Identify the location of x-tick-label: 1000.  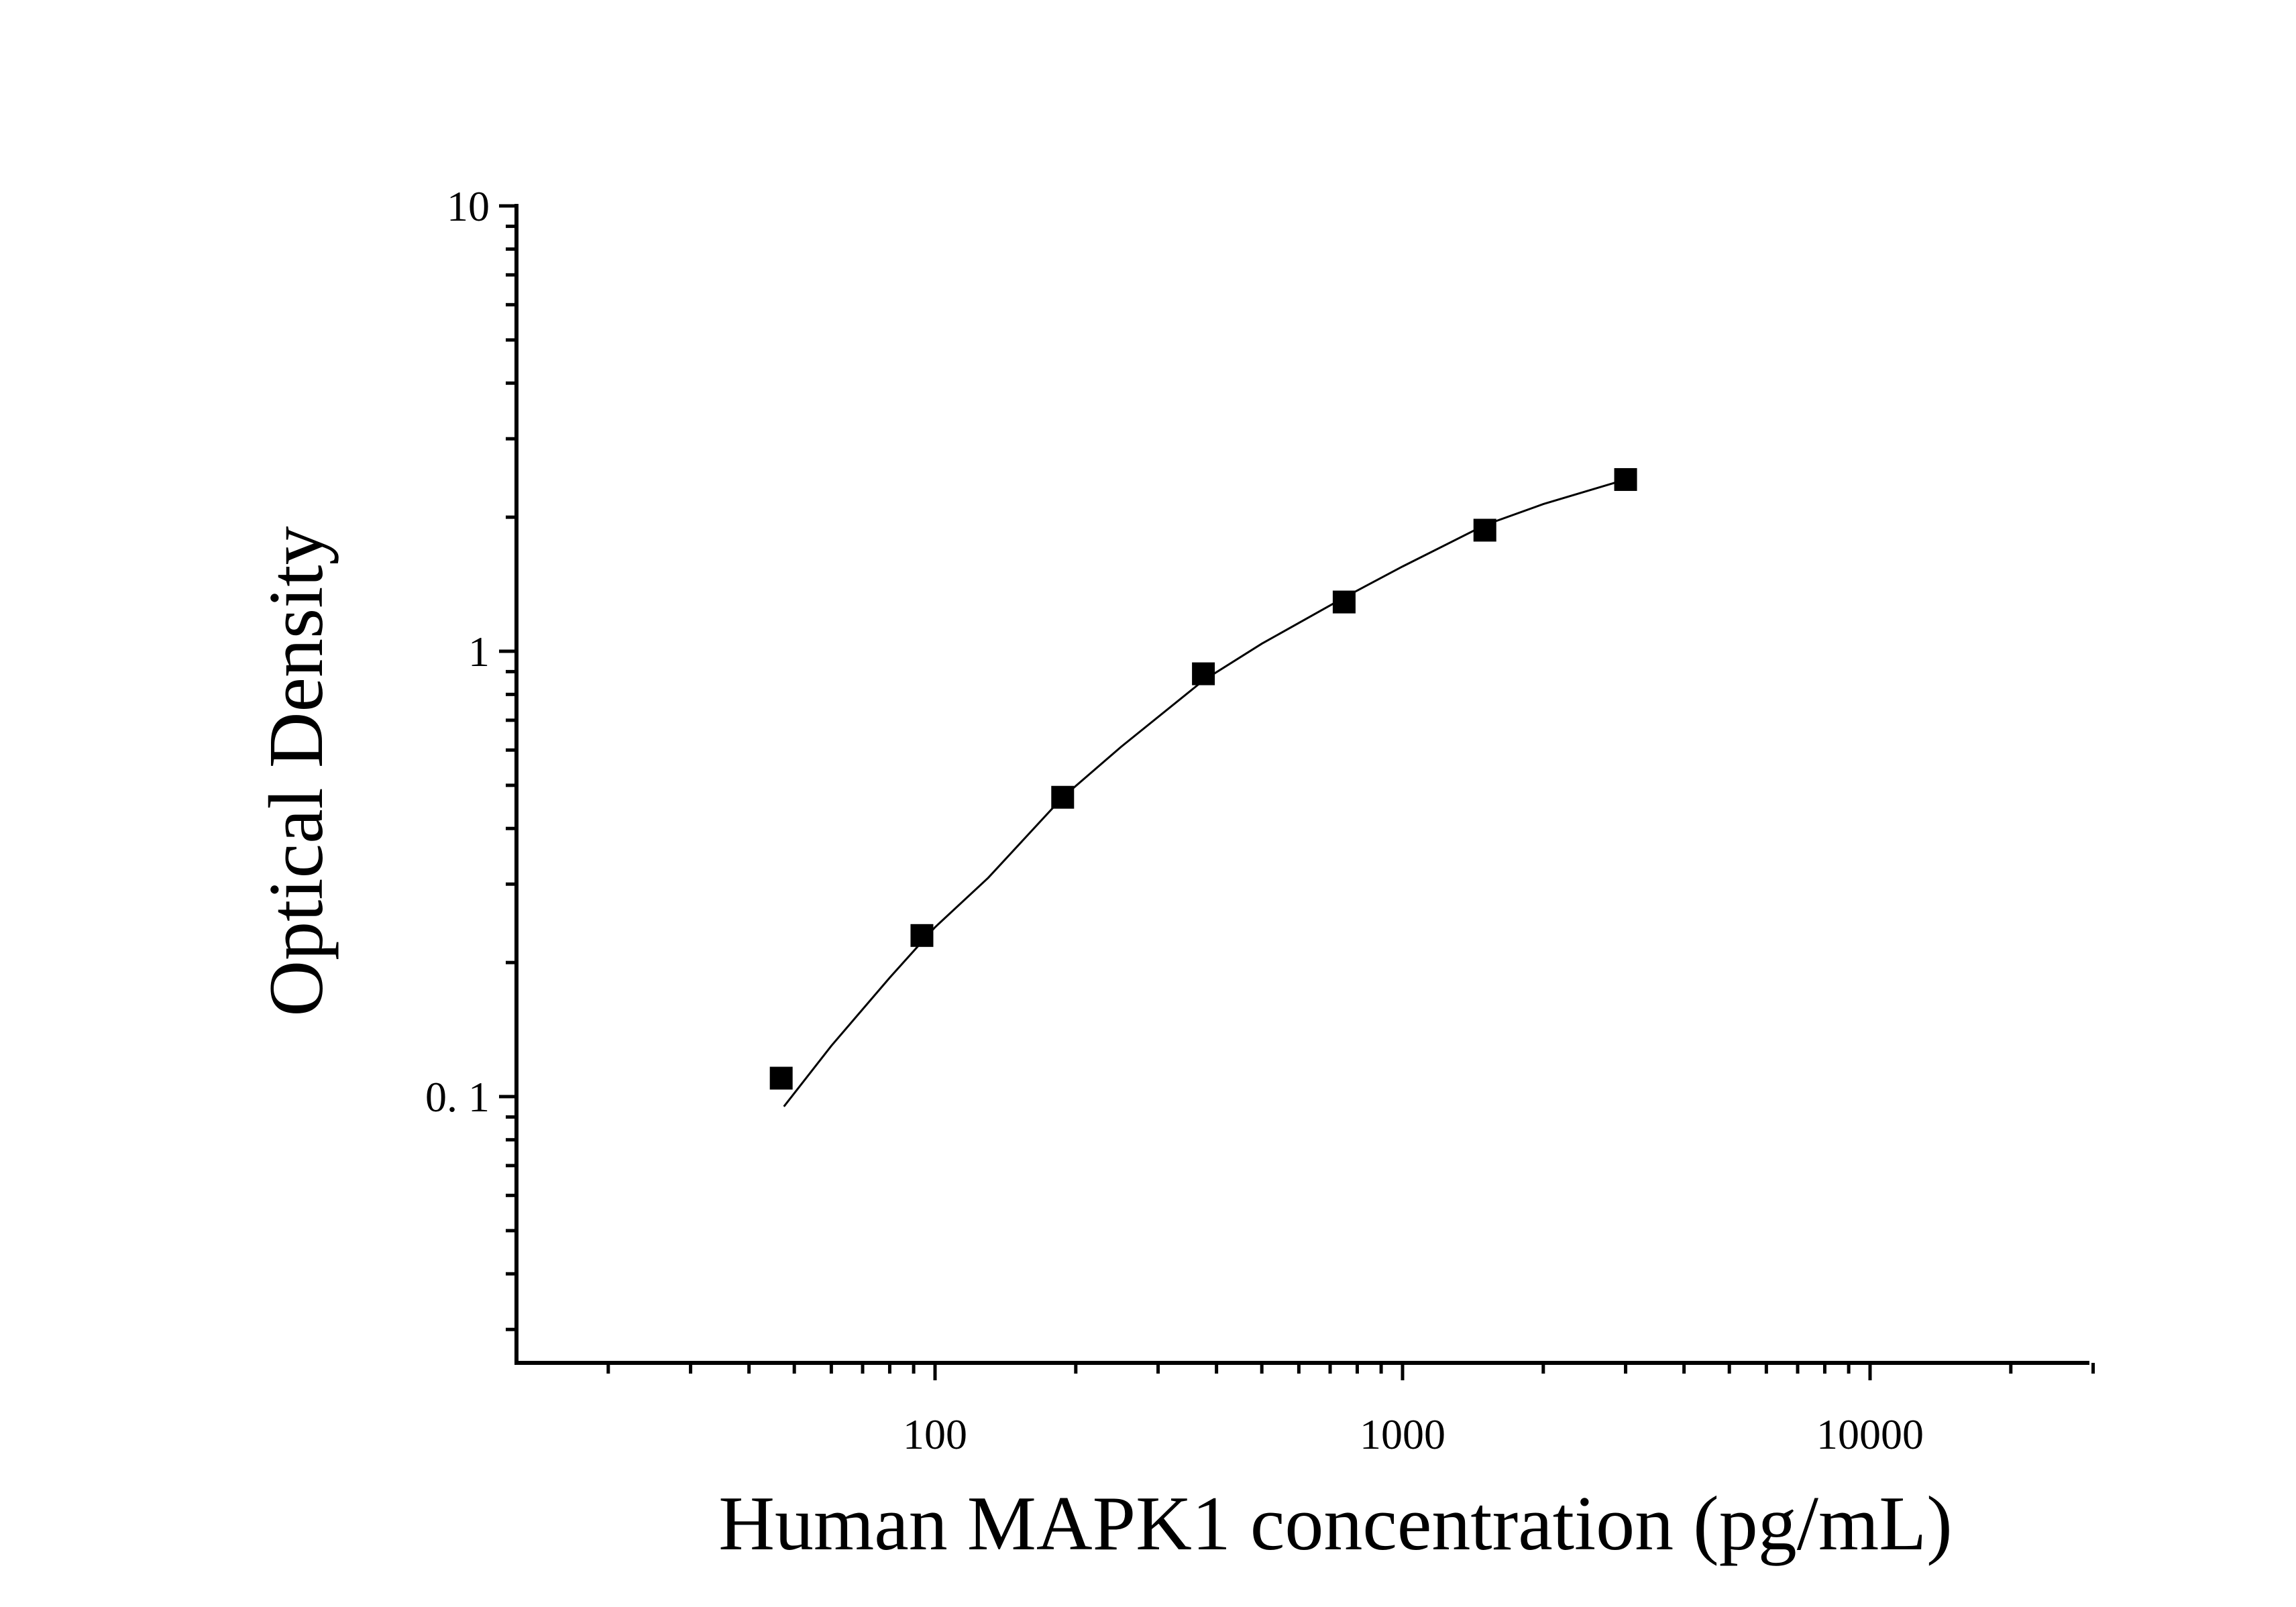
(1403, 1434).